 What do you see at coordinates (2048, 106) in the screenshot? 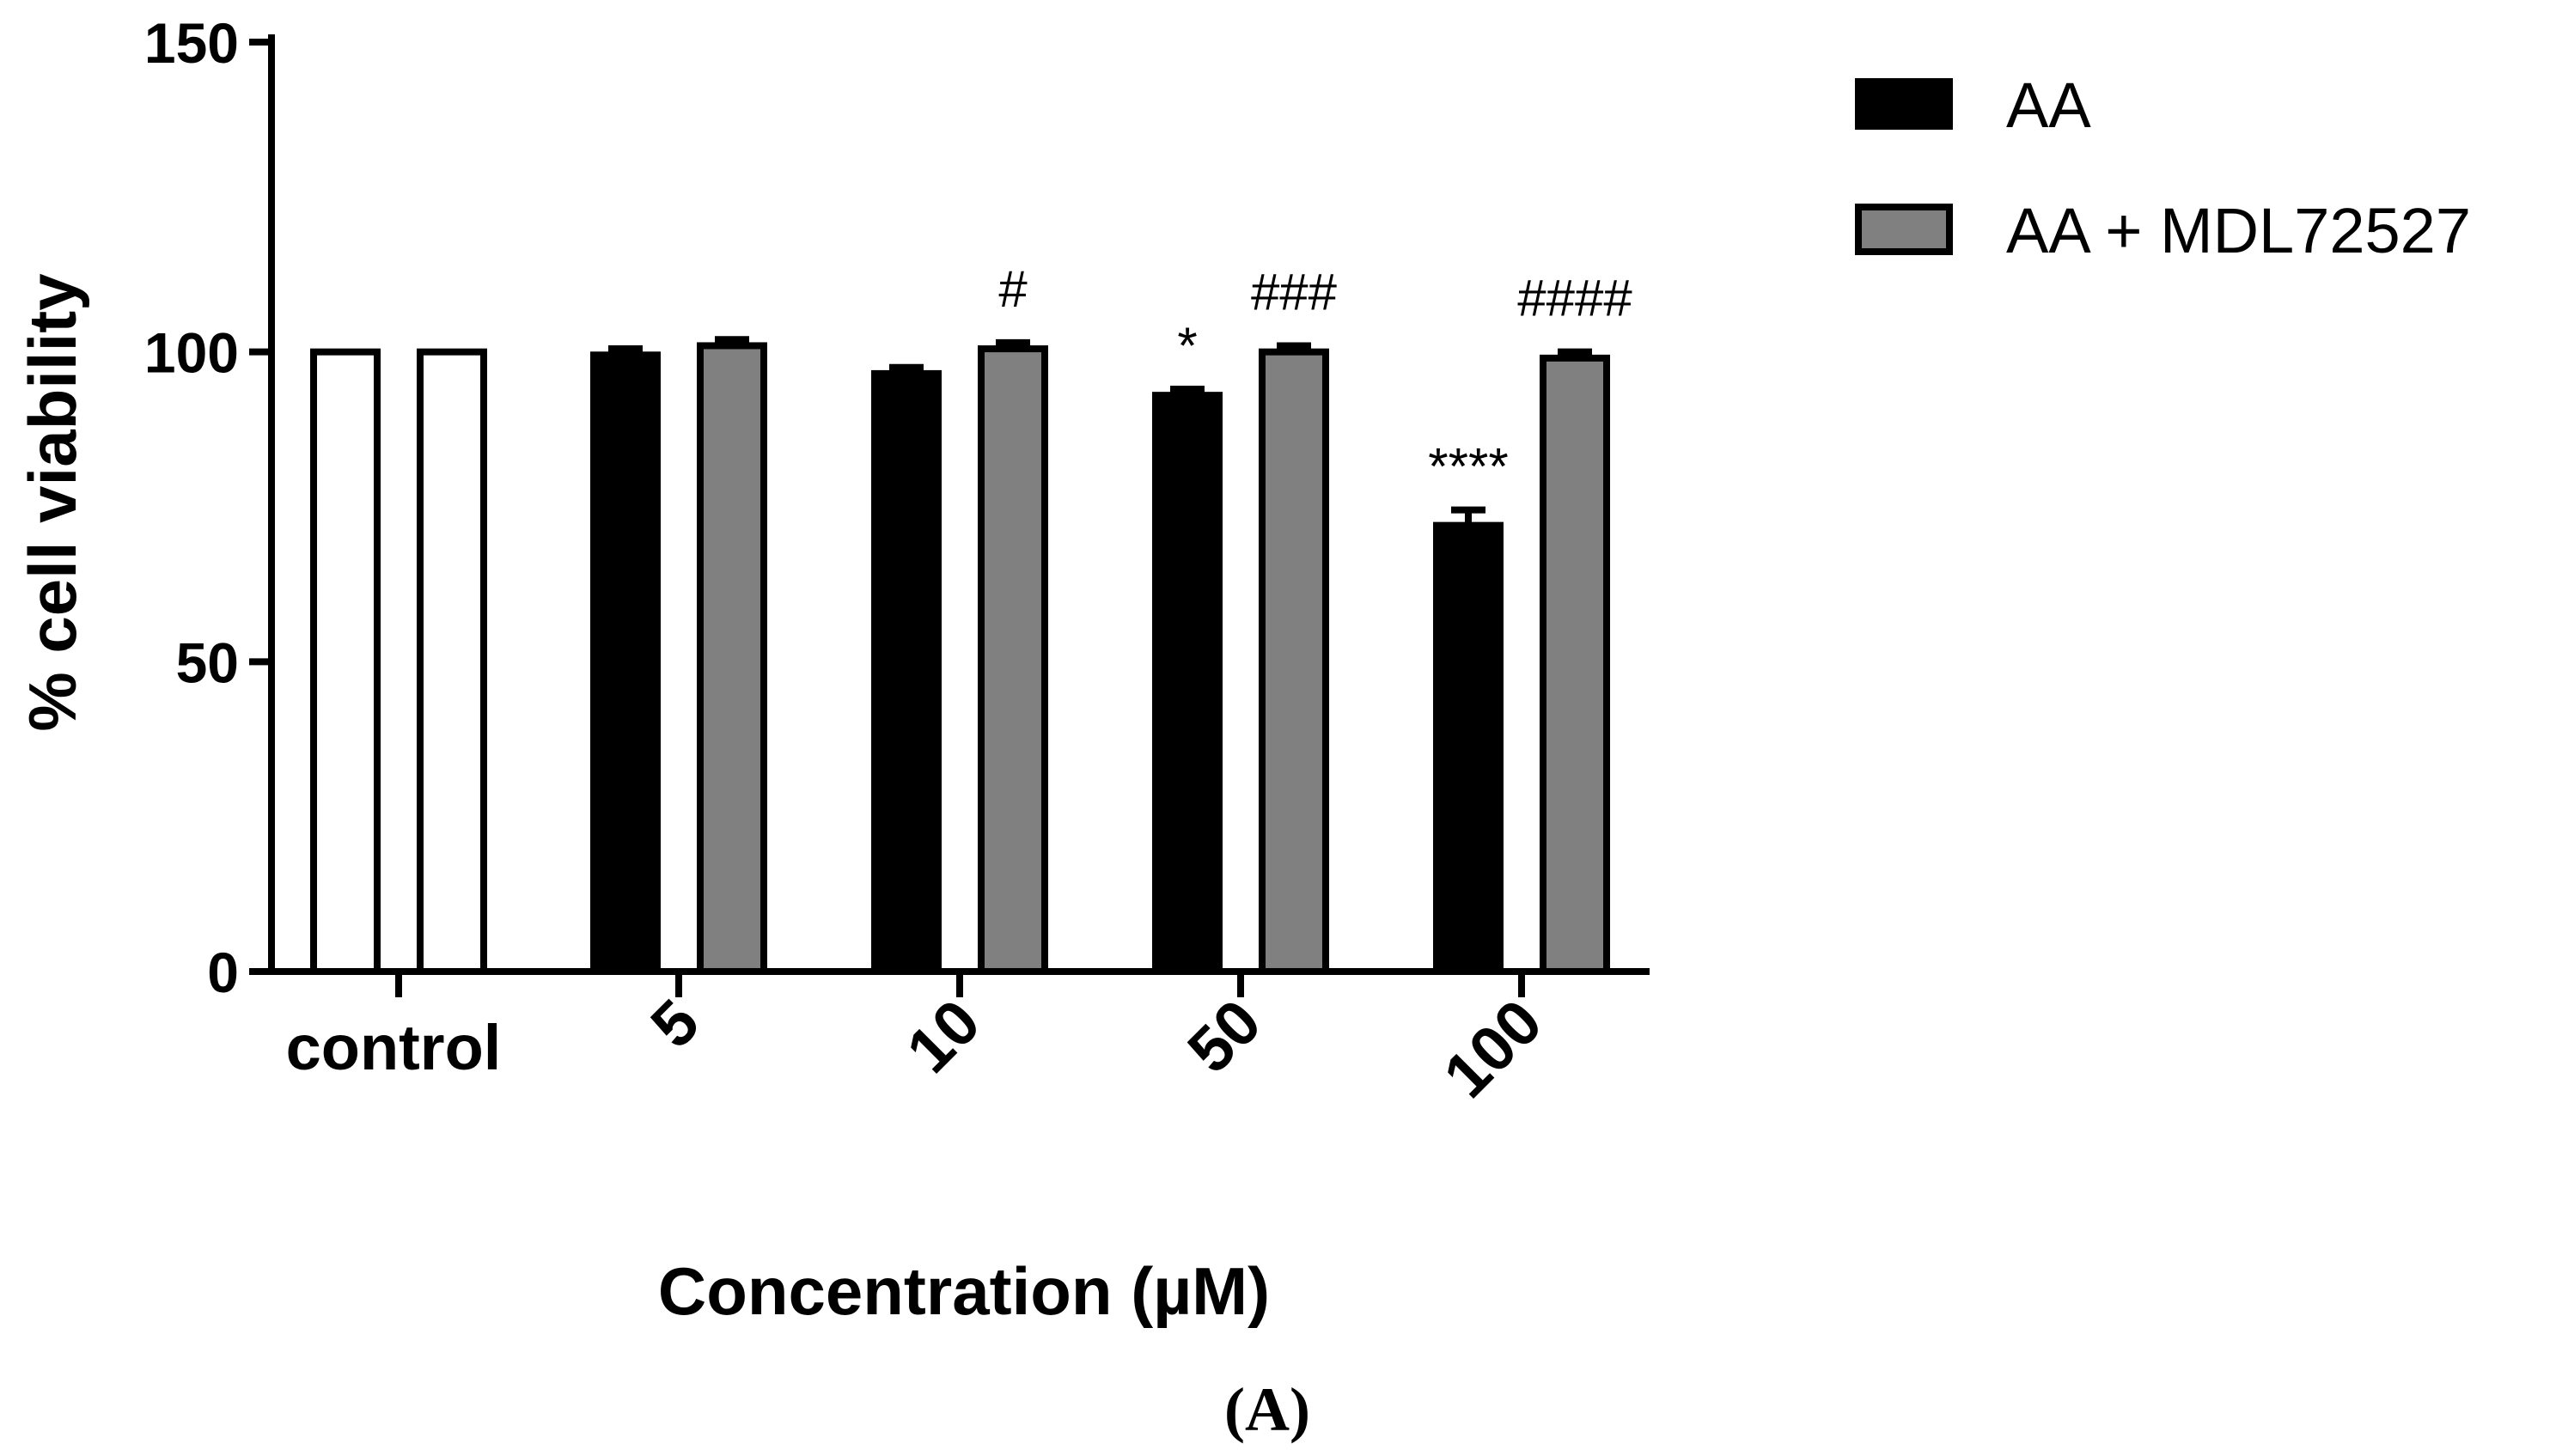
I see `legend-label-aa: AA` at bounding box center [2048, 106].